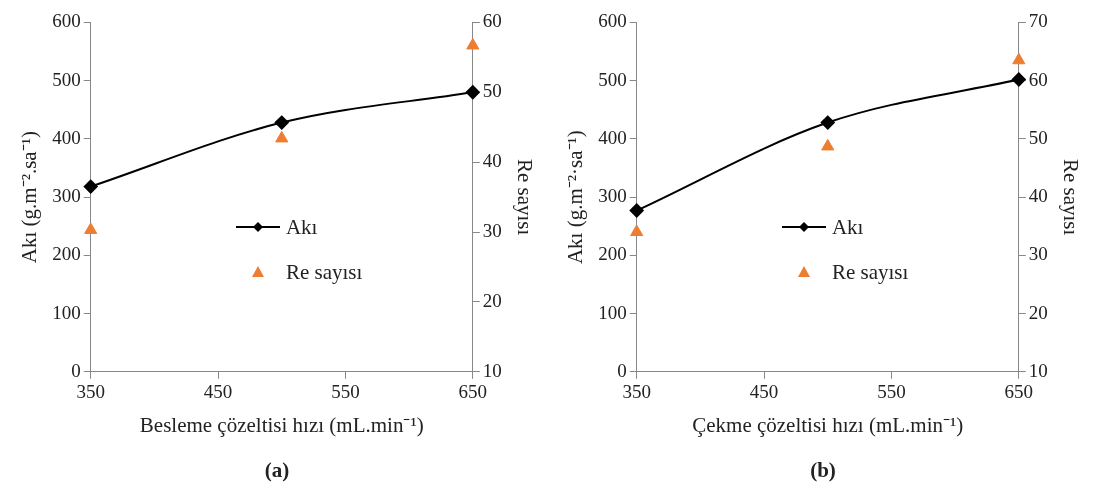  I want to click on text: (a), so click(277, 469).